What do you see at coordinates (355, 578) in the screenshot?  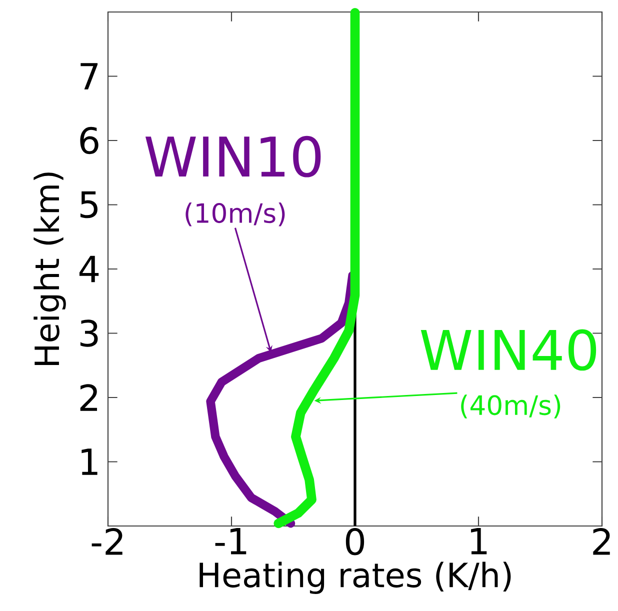 I see `x-axis-title: Heating rates (K/h)` at bounding box center [355, 578].